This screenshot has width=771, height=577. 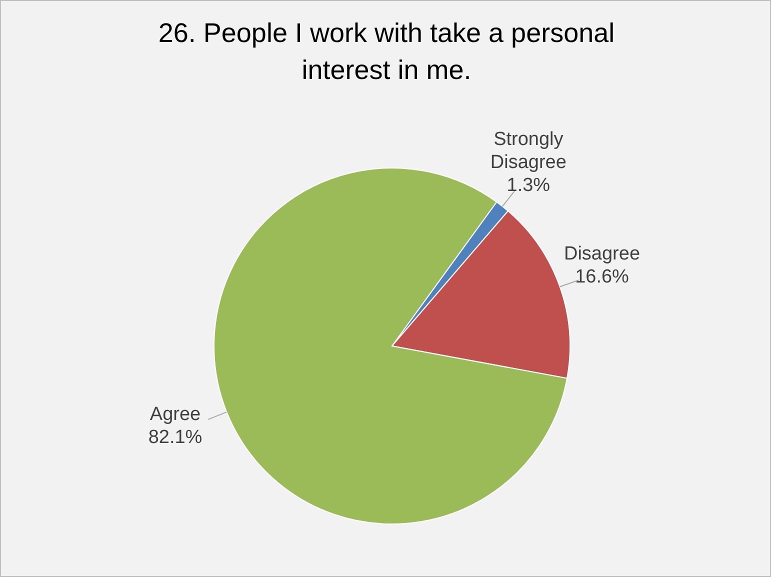 What do you see at coordinates (528, 185) in the screenshot?
I see `data-label: 1.3%` at bounding box center [528, 185].